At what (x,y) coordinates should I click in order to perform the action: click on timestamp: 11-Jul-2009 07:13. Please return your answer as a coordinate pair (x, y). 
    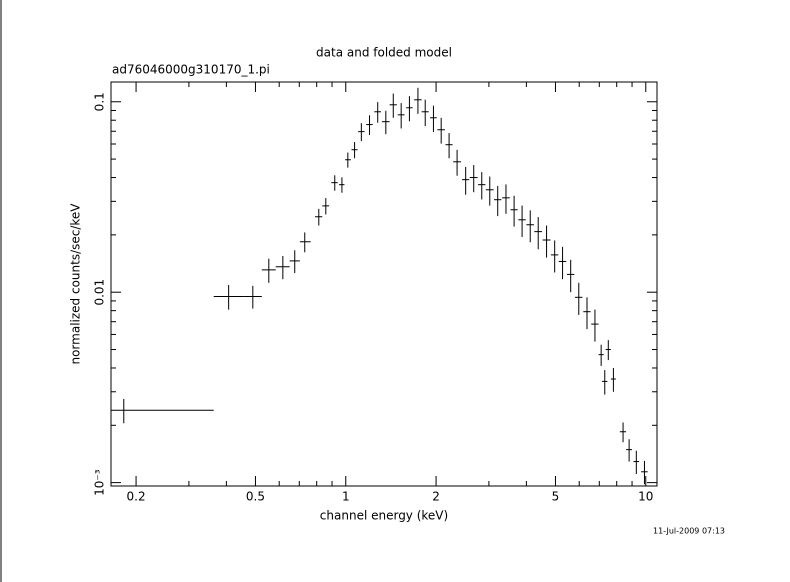
    Looking at the image, I should click on (689, 531).